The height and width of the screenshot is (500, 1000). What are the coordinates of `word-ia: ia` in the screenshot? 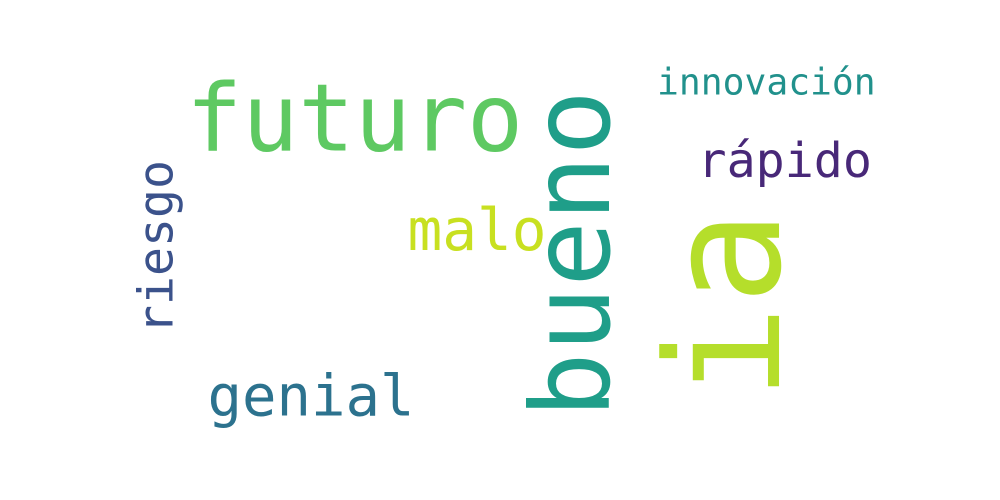 It's located at (724, 305).